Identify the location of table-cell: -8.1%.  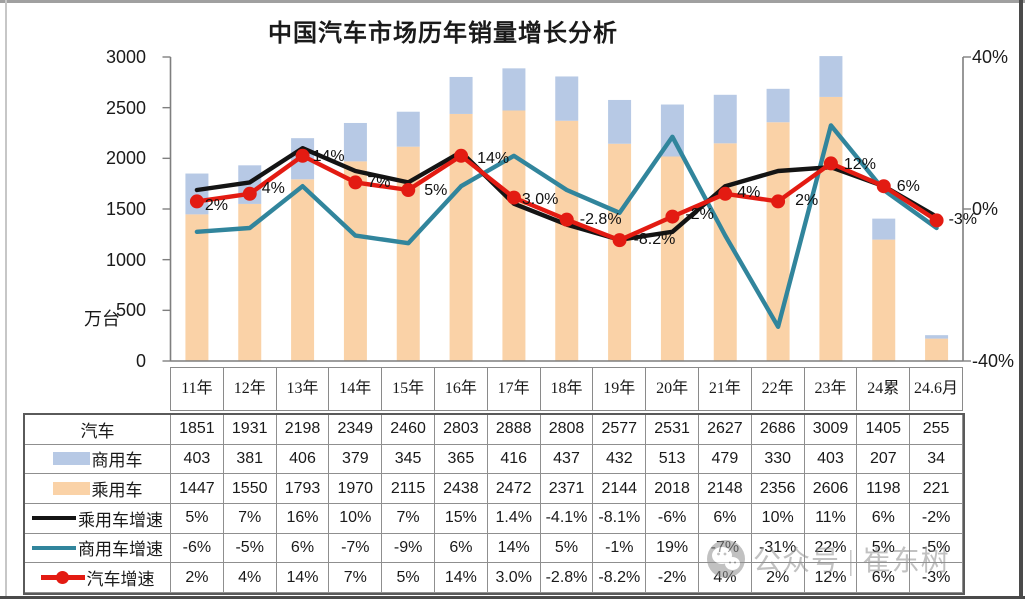
(620, 518).